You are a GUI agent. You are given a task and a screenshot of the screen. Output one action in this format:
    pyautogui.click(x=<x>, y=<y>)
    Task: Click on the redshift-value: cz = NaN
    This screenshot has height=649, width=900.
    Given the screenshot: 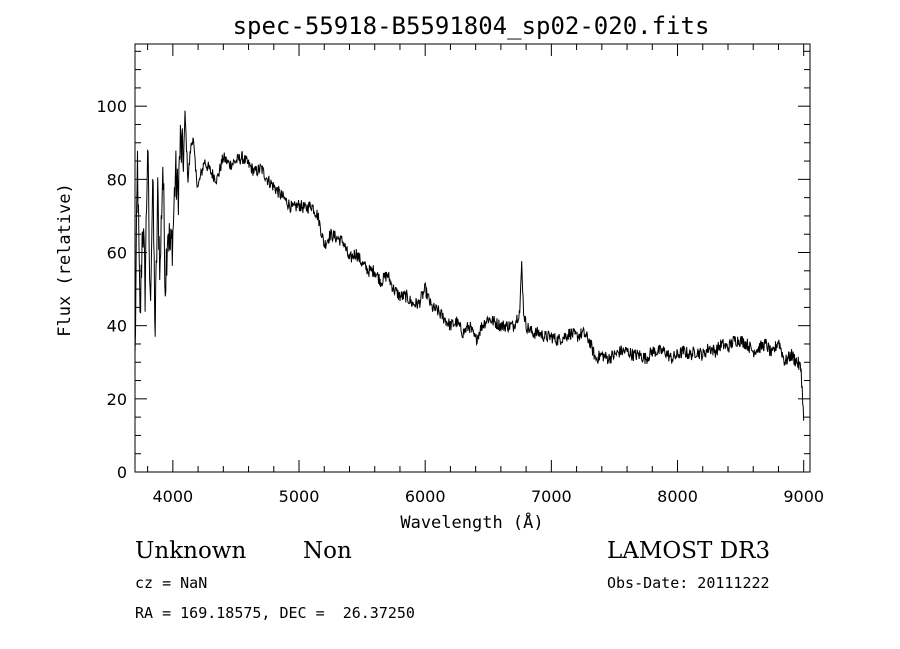 What is the action you would take?
    pyautogui.click(x=171, y=583)
    